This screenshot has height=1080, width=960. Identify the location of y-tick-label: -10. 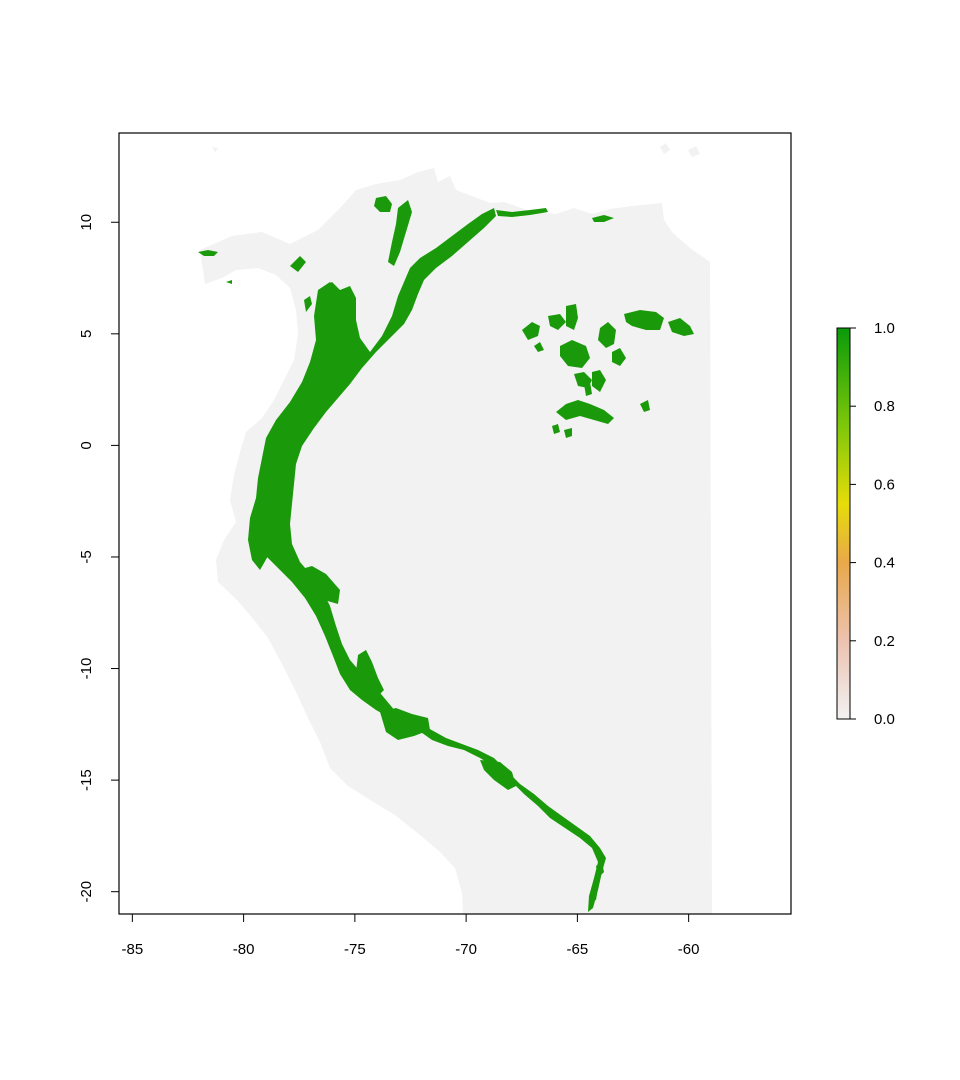
(86, 669).